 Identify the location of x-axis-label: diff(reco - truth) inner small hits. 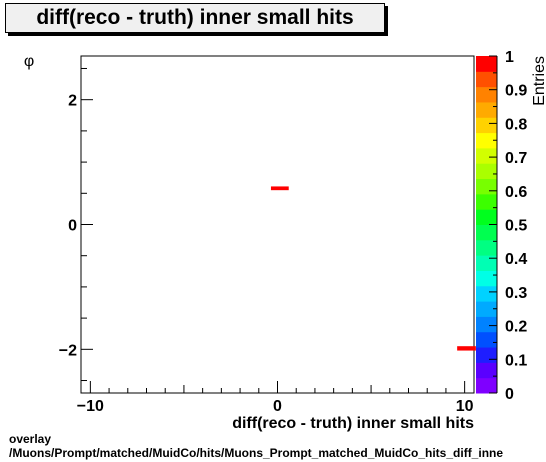
(353, 423).